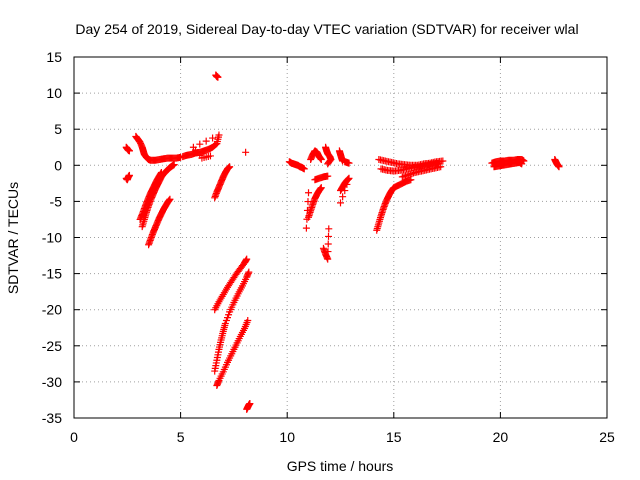 Image resolution: width=640 pixels, height=480 pixels. Describe the element at coordinates (340, 466) in the screenshot. I see `x-axis-label: GPS time / hours` at that location.